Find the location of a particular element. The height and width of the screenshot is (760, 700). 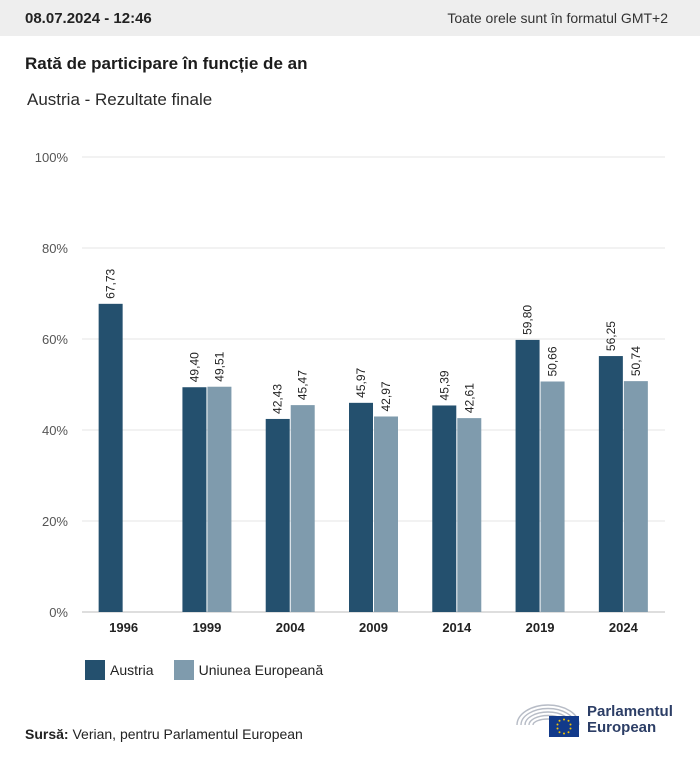

data-label: 59,80 is located at coordinates (528, 320).